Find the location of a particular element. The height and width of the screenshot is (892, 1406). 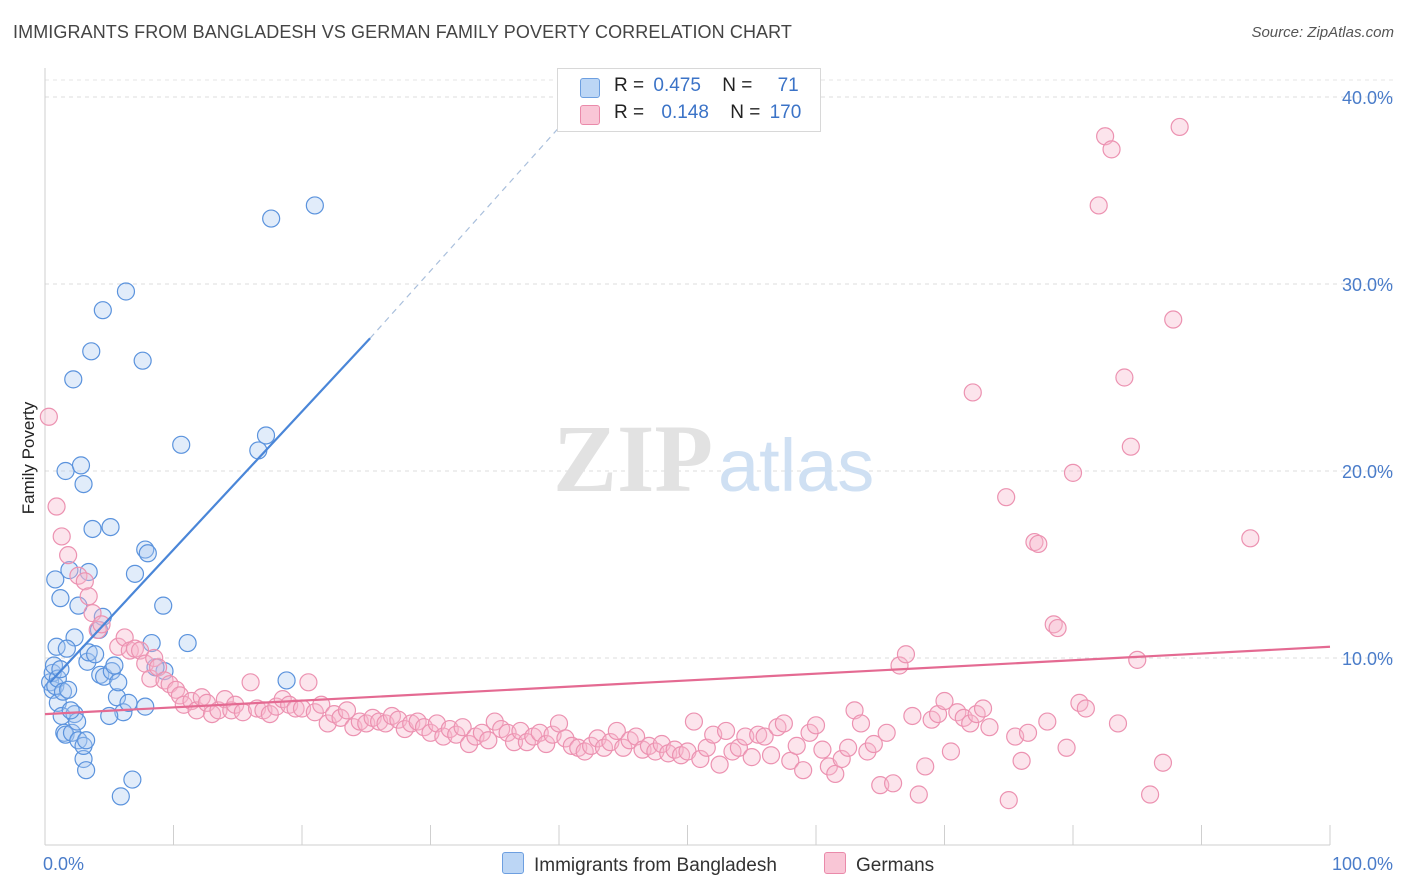

x-tick-label: 0.0% is located at coordinates (63, 864).